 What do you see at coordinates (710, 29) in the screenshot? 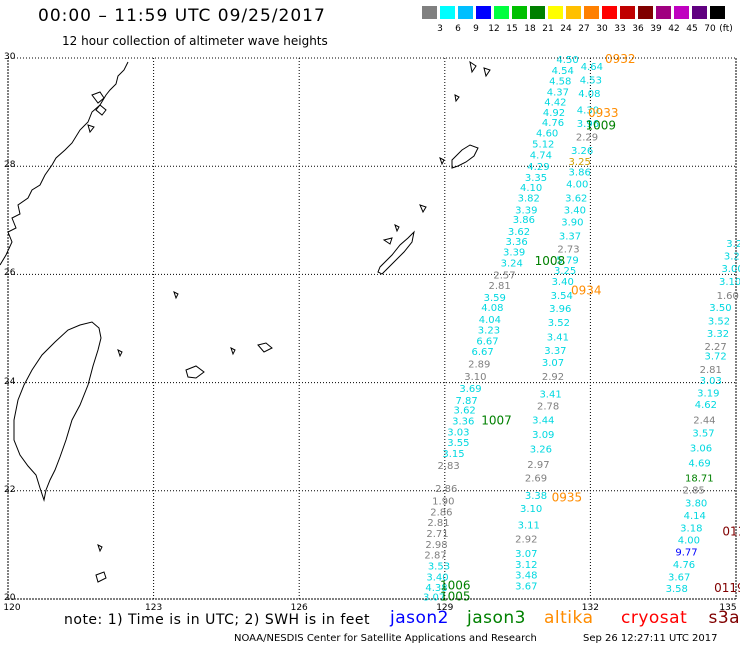
I see `color-scale-label: 70` at bounding box center [710, 29].